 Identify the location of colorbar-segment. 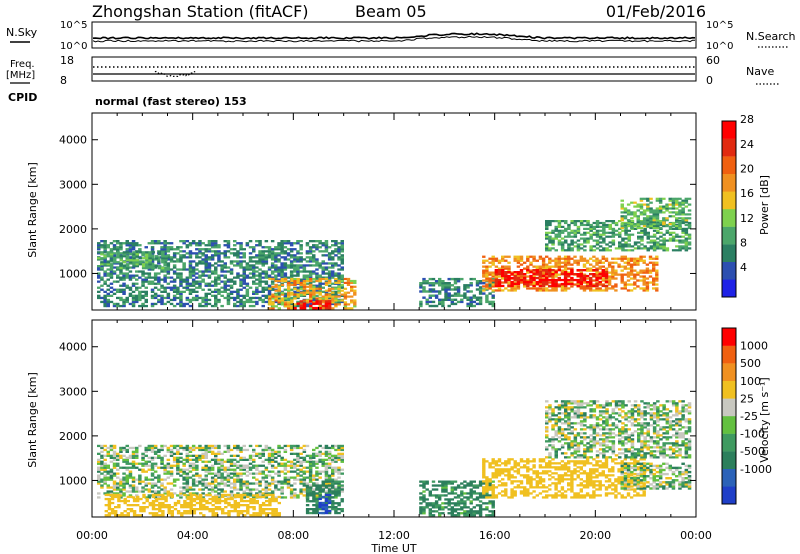
(729, 288).